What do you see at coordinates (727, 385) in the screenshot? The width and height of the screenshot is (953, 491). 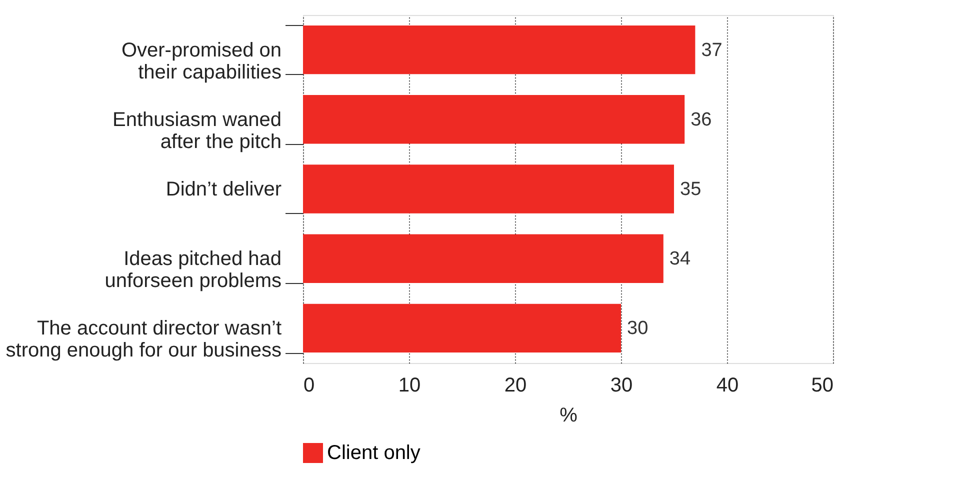 I see `x-tick-label: 40` at bounding box center [727, 385].